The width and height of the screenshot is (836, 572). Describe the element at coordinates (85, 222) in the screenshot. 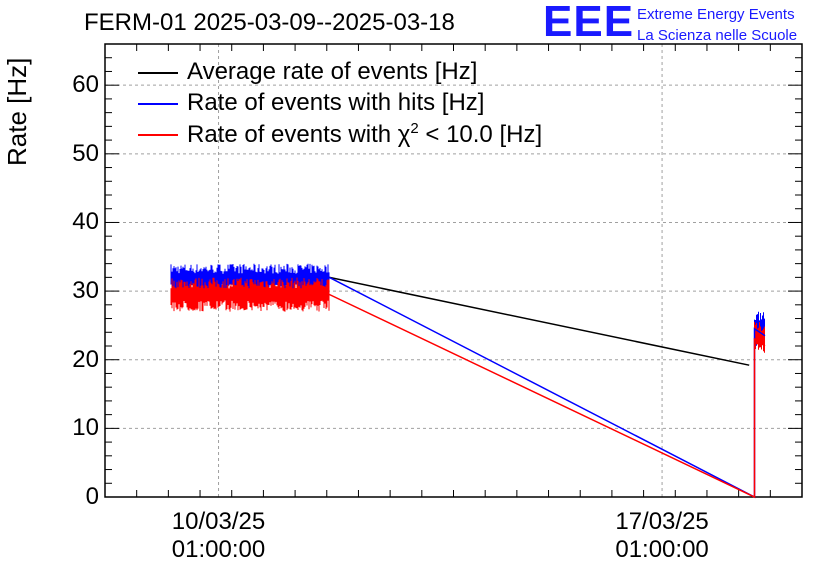

I see `y-tick-label: 40` at that location.